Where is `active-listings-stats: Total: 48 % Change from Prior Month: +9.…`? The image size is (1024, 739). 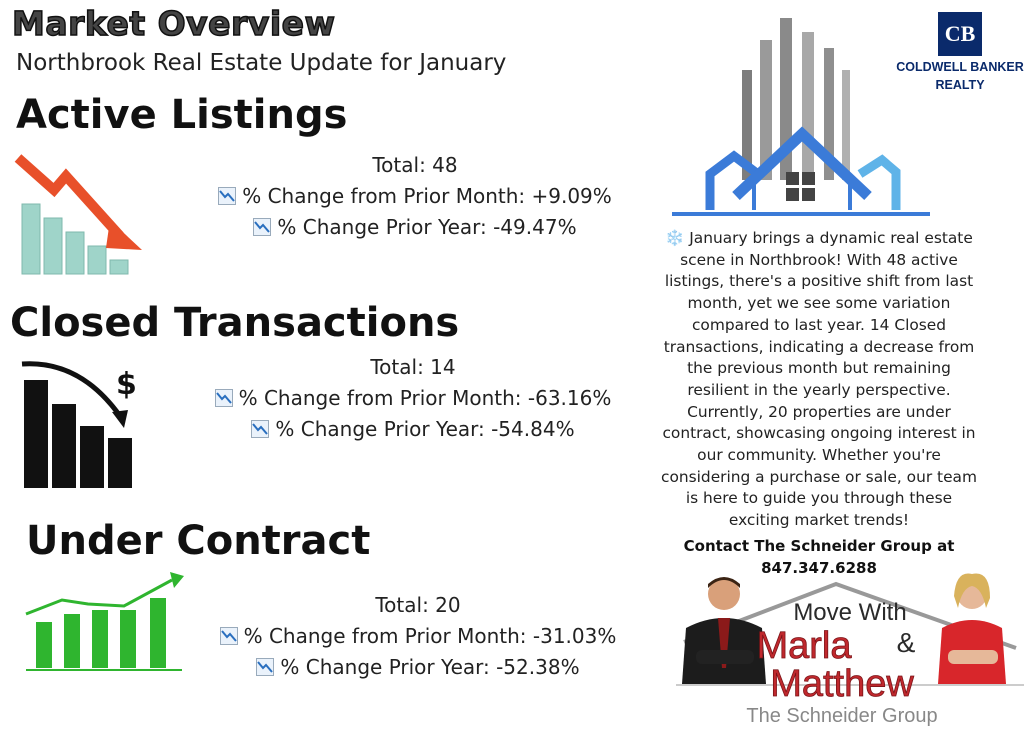 active-listings-stats: Total: 48 % Change from Prior Month: +9.… is located at coordinates (415, 196).